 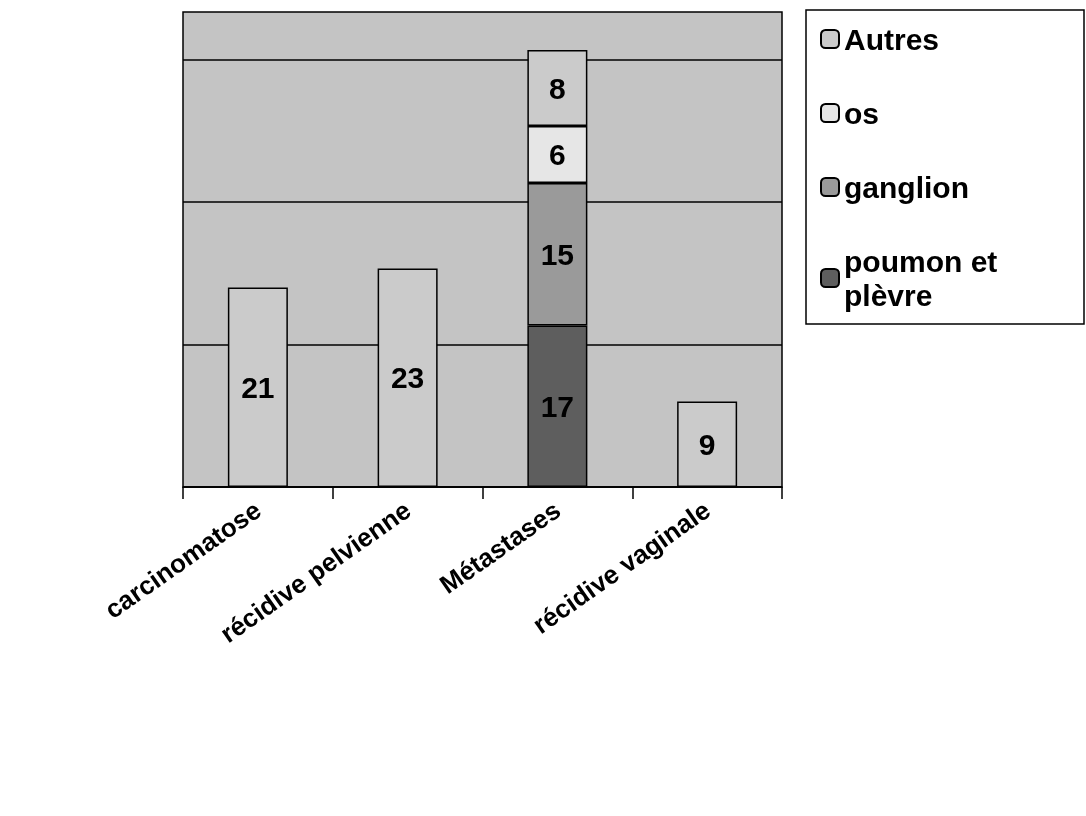 What do you see at coordinates (557, 88) in the screenshot?
I see `data-label: 8` at bounding box center [557, 88].